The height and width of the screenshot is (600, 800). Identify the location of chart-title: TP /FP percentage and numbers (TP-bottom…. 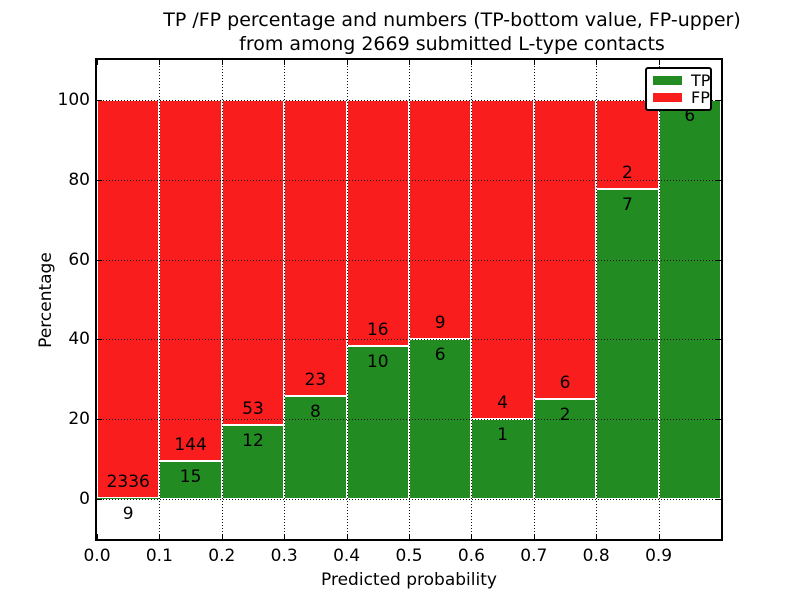
(452, 32).